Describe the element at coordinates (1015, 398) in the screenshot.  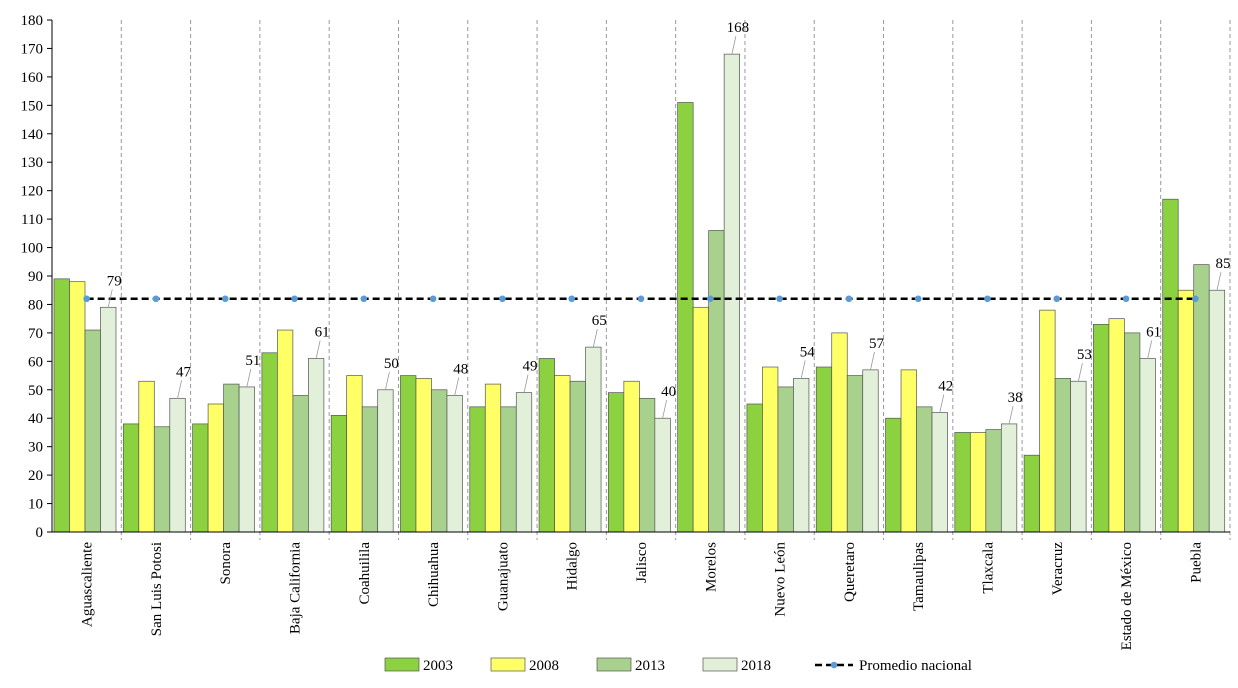
I see `data-label: 38` at that location.